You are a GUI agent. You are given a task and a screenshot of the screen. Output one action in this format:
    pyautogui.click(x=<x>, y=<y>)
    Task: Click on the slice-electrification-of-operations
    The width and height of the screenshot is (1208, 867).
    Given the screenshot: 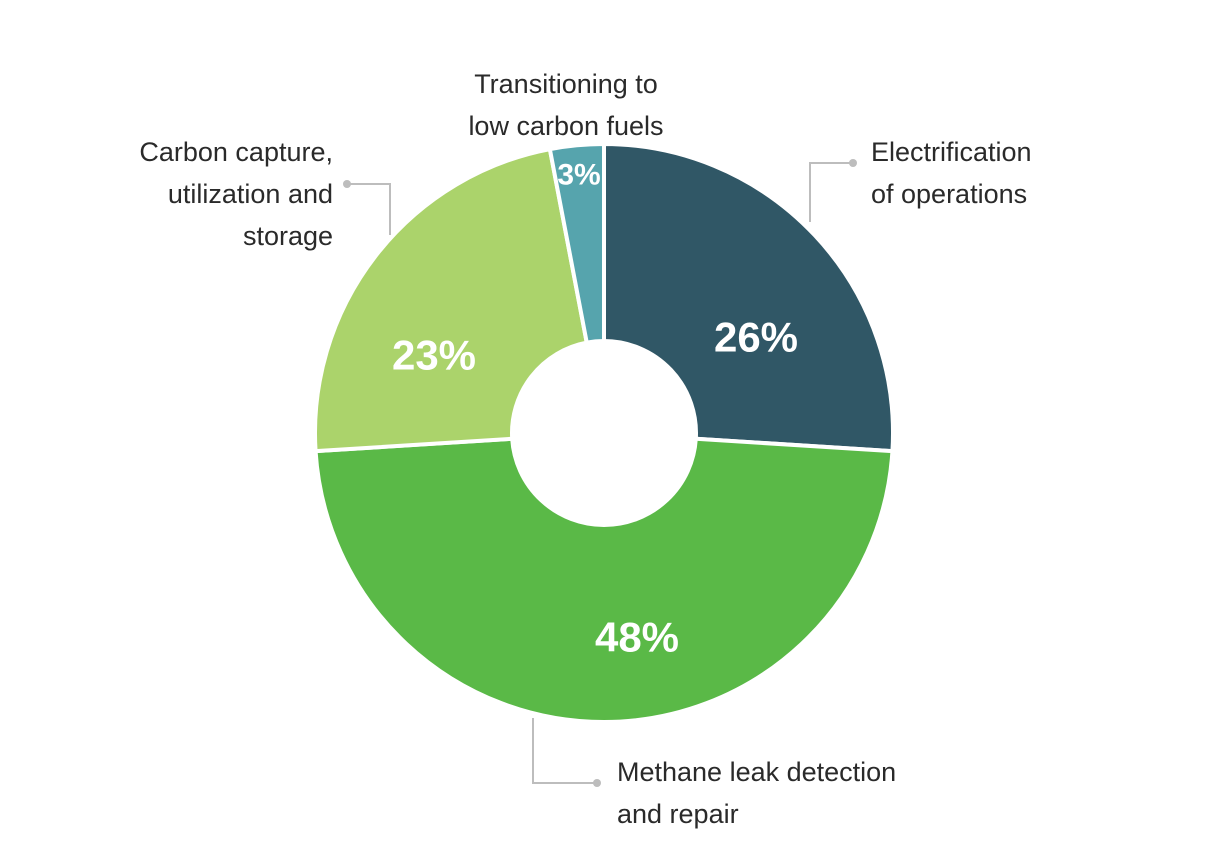 What is the action you would take?
    pyautogui.click(x=748, y=298)
    